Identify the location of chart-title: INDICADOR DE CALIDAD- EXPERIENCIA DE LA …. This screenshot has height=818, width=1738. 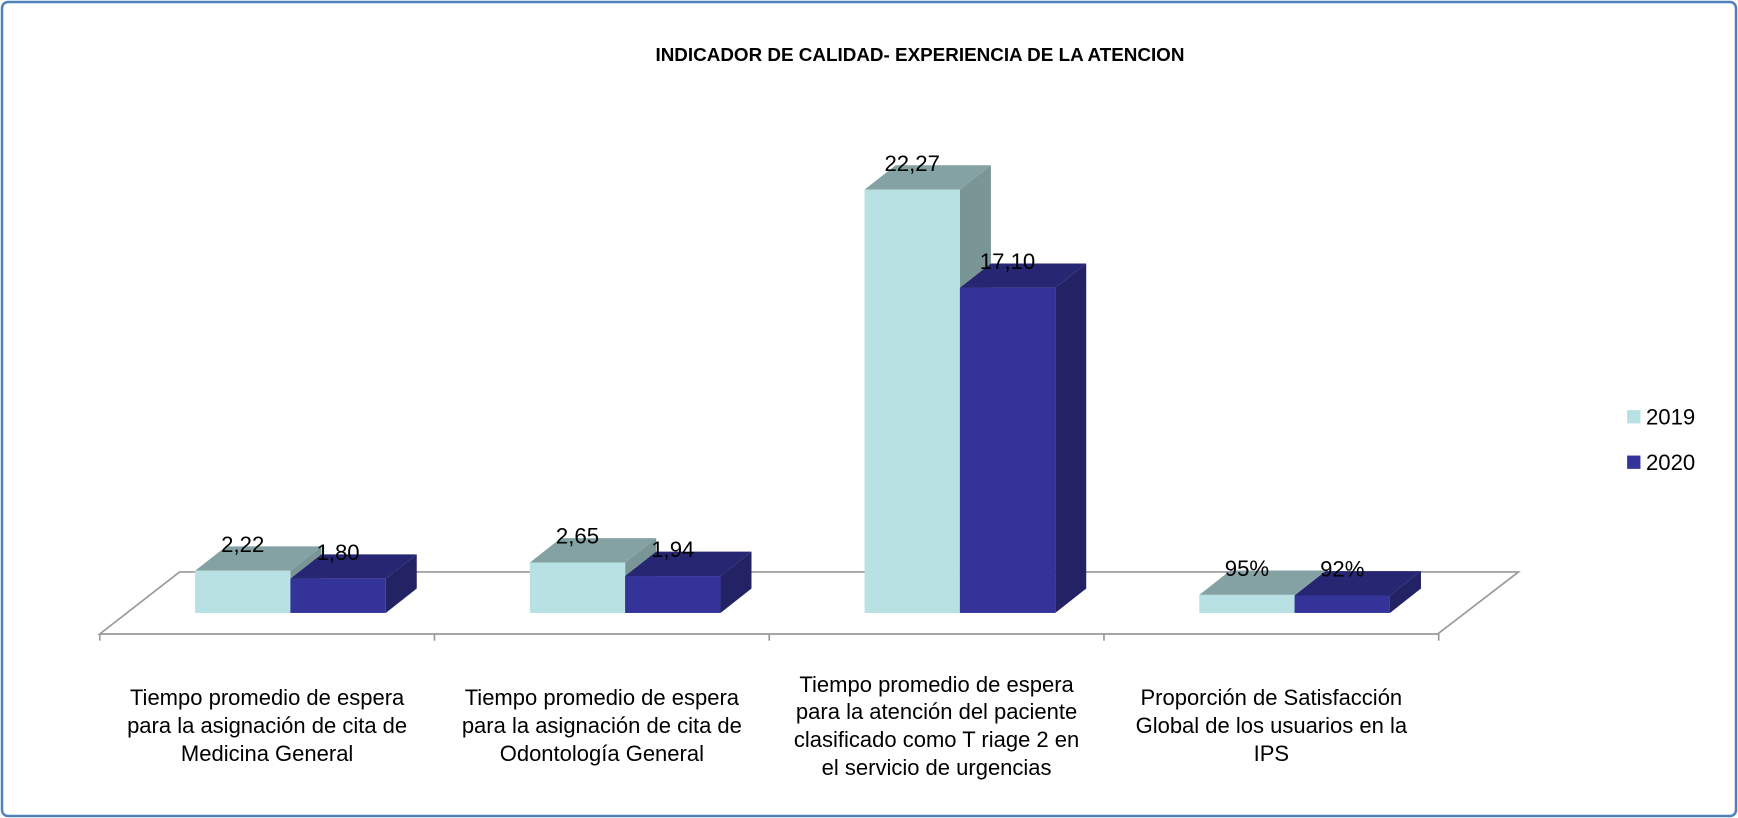
(919, 54).